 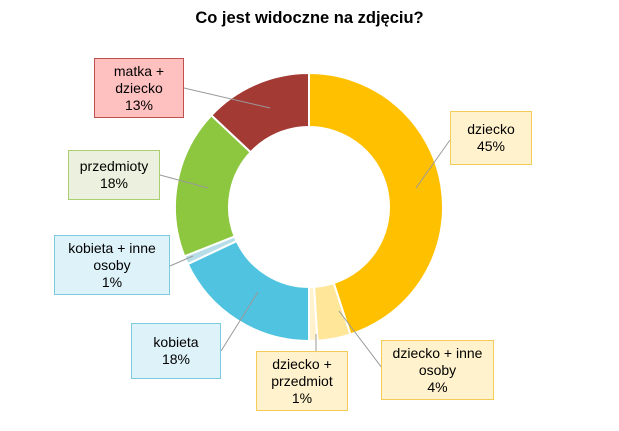 I want to click on data-label: kobieta + inne osoby 1%, so click(x=112, y=265).